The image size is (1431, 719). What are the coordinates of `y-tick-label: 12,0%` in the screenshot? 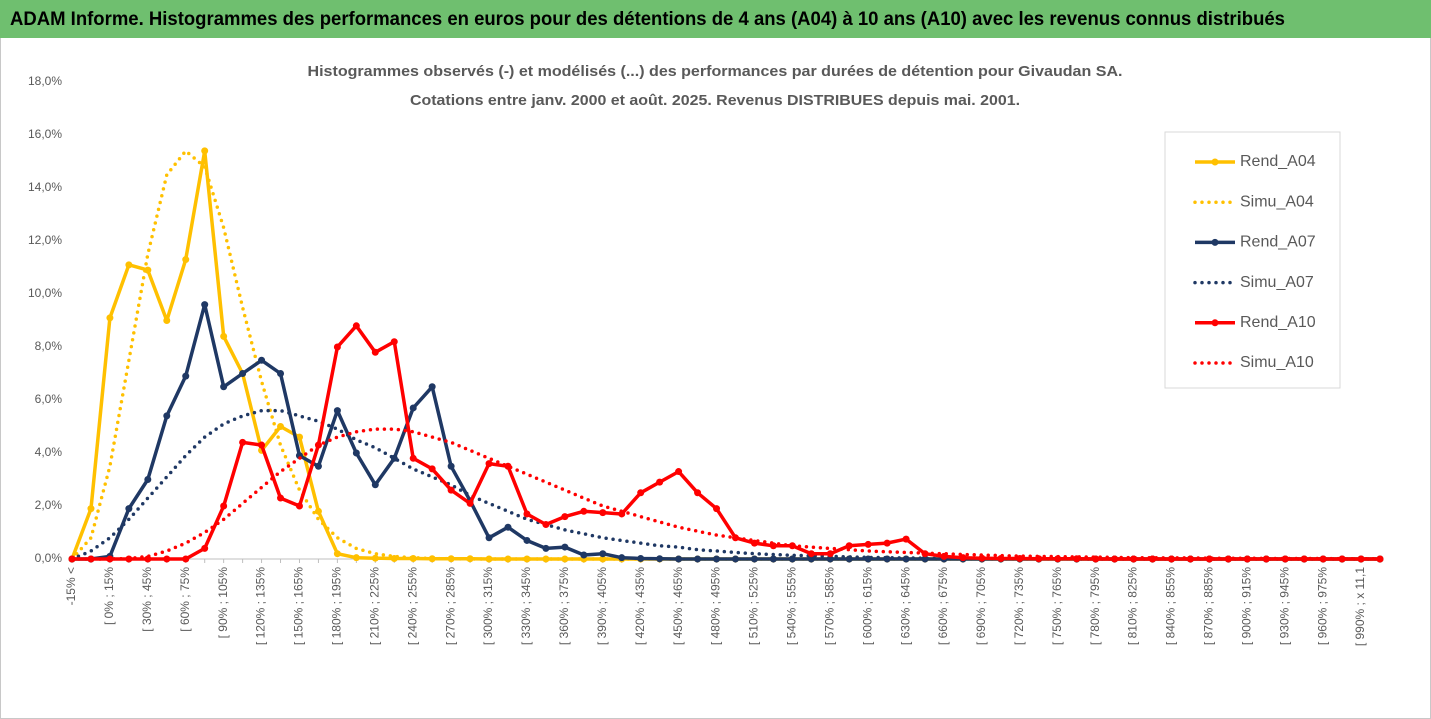 It's located at (45, 240).